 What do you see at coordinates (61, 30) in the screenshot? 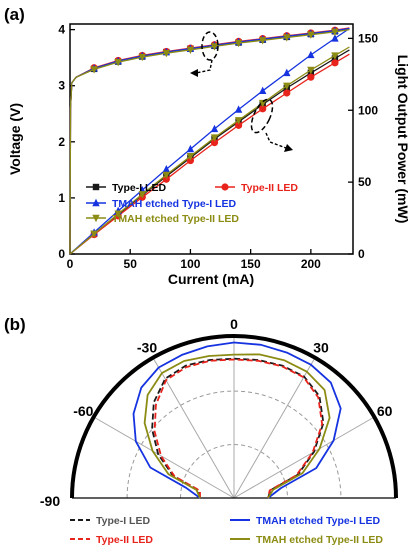
I see `y-tick-label: 4` at bounding box center [61, 30].